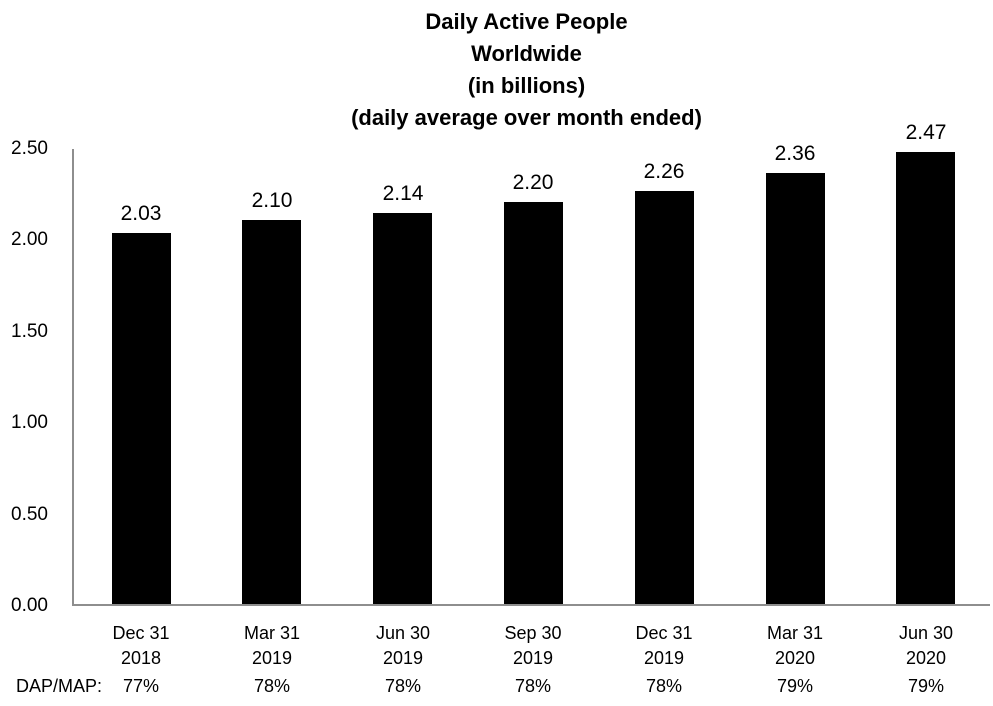 The width and height of the screenshot is (993, 706). What do you see at coordinates (526, 21) in the screenshot?
I see `chart-title-line: Daily Active People` at bounding box center [526, 21].